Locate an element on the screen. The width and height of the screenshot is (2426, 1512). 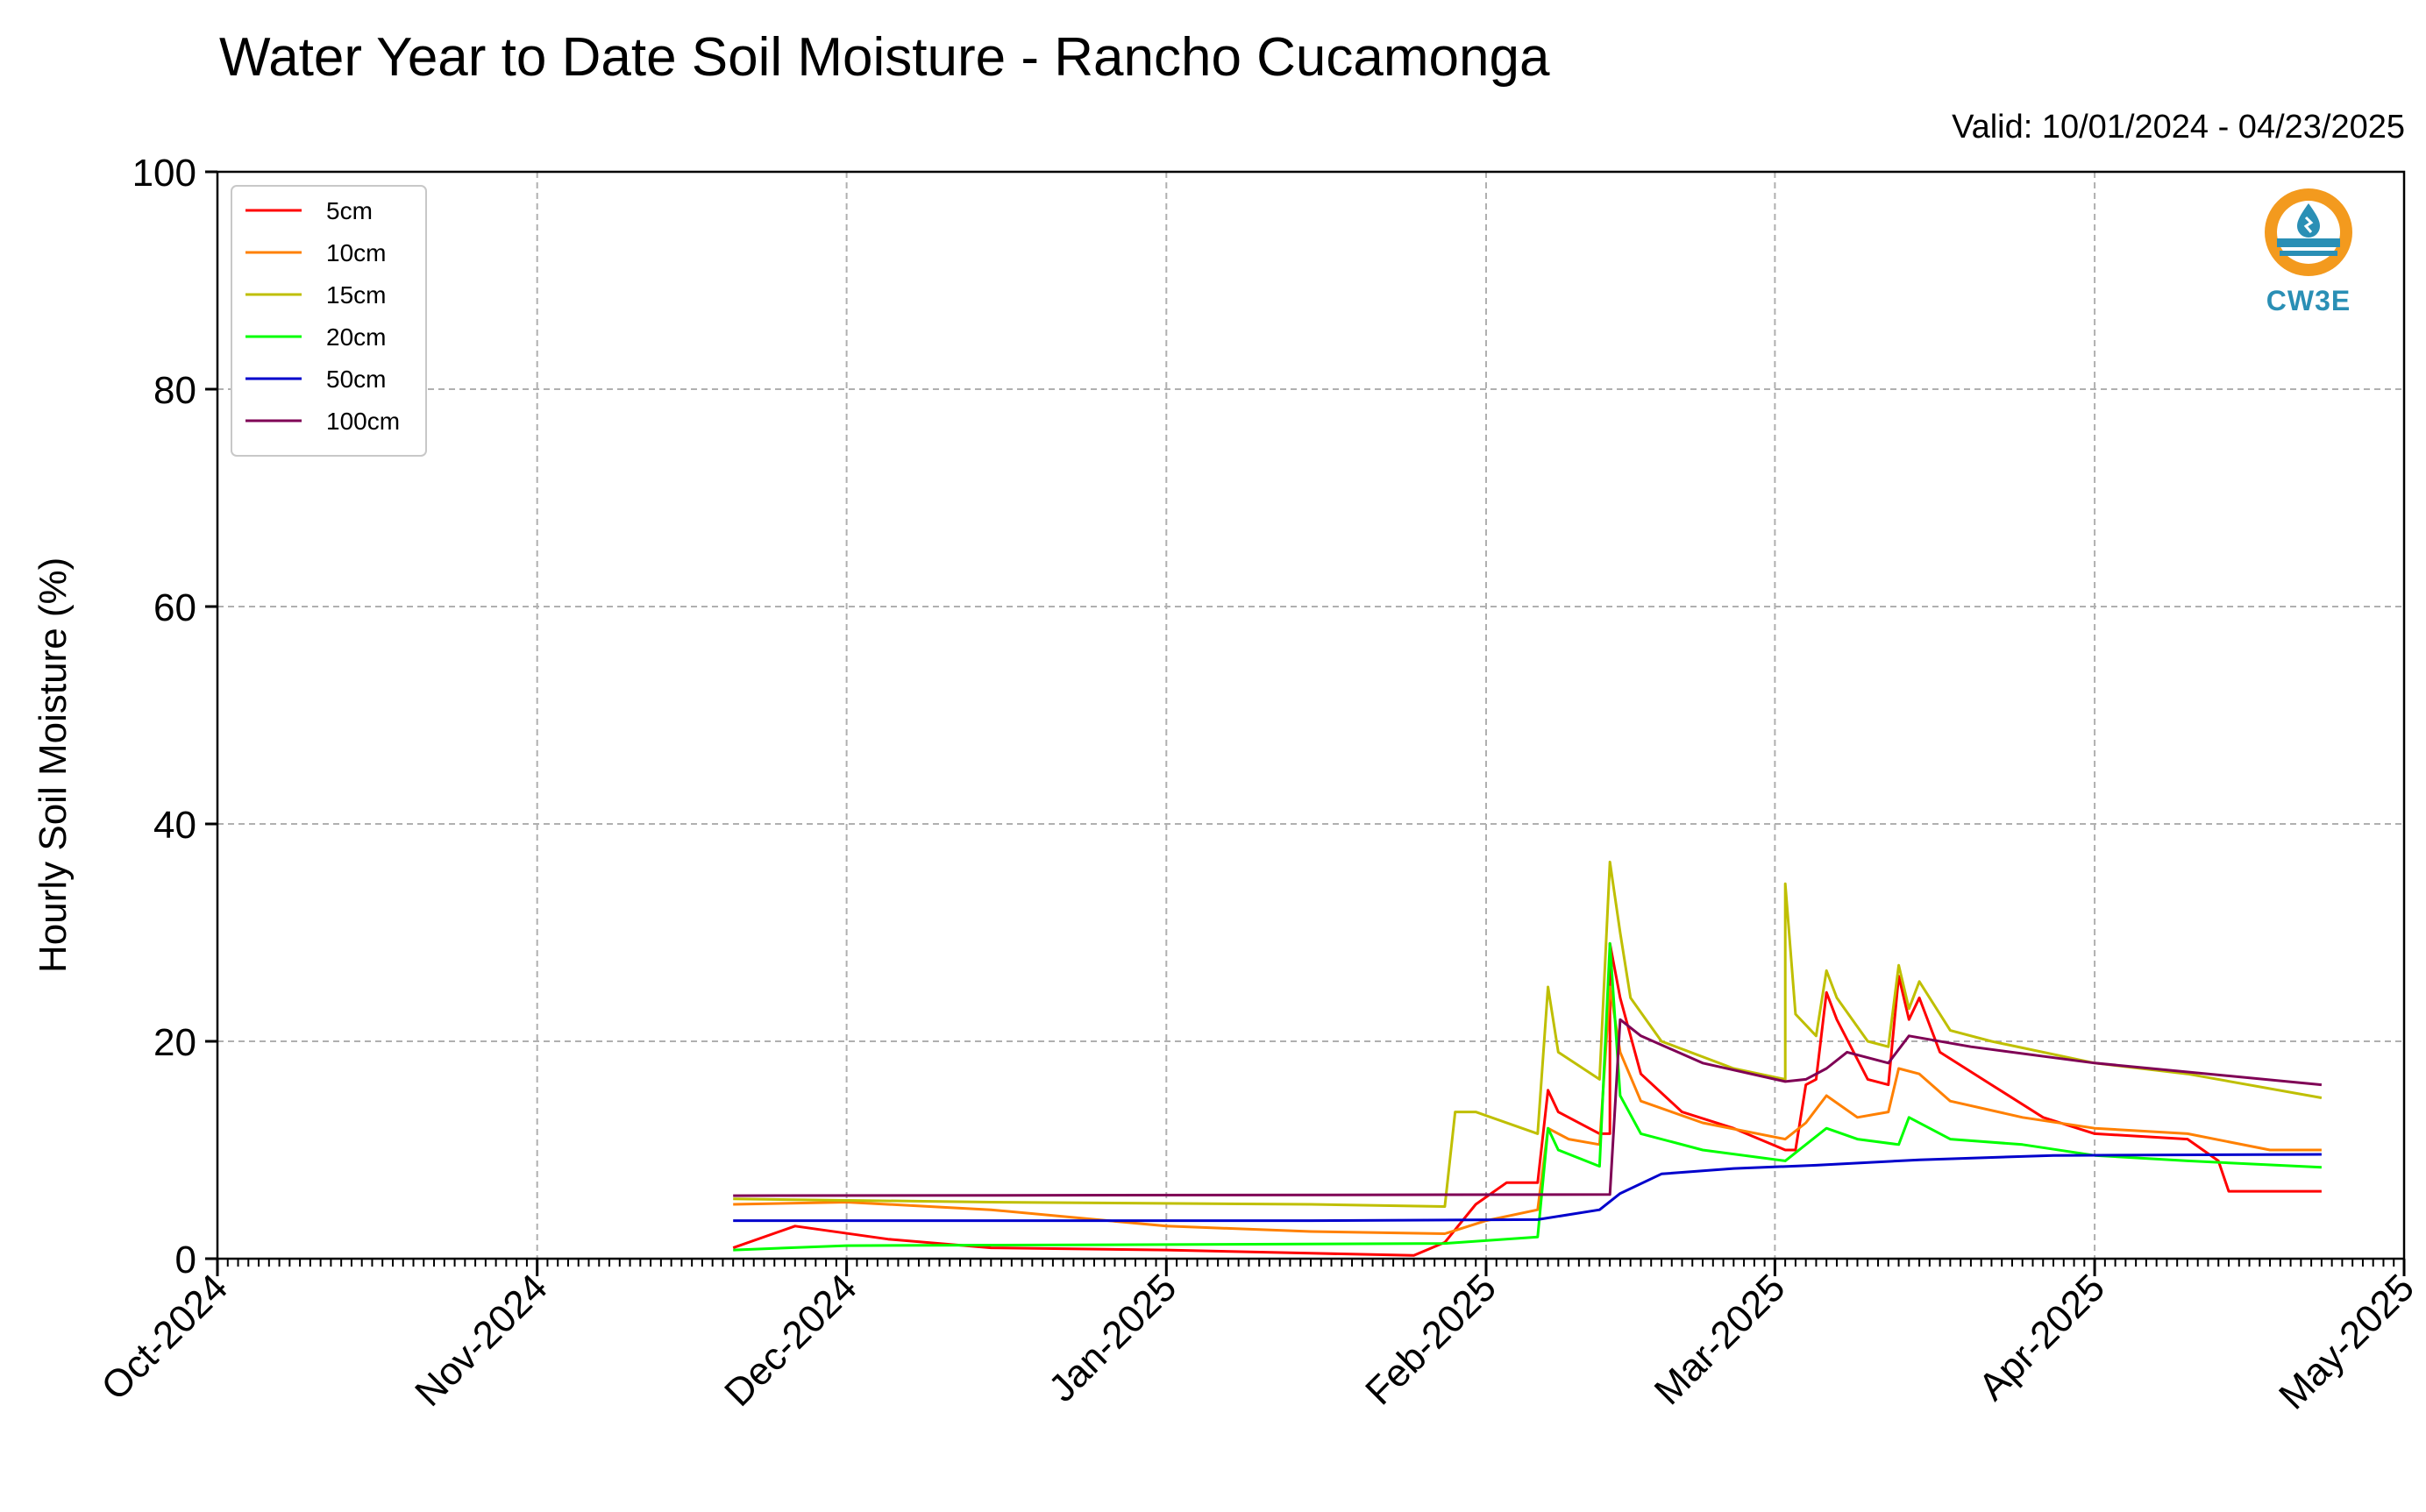
x-tick-label: Nov-2024 is located at coordinates (481, 1340).